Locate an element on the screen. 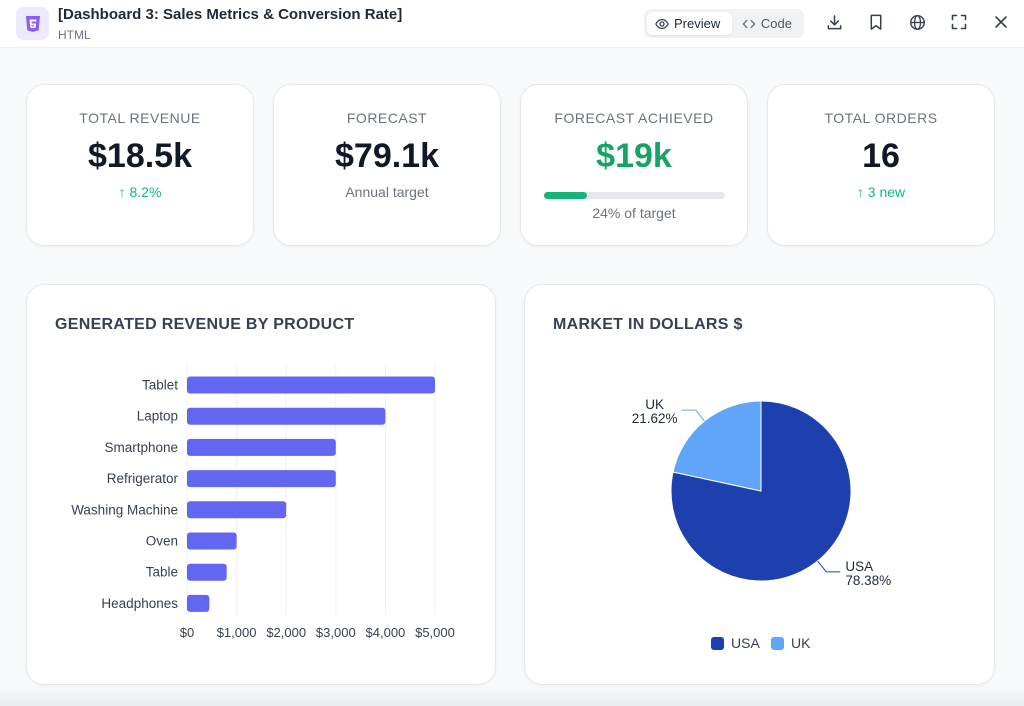 Image resolution: width=1024 pixels, height=706 pixels. x-tick-label: $1,000 is located at coordinates (237, 632).